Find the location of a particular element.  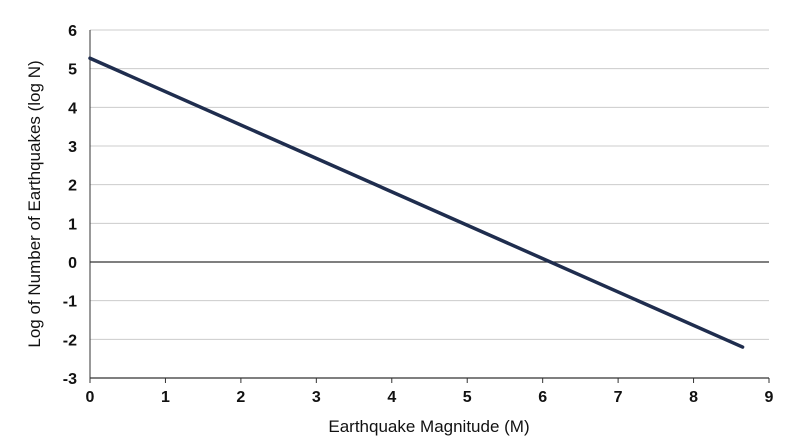

y-tick-label: 4 is located at coordinates (72, 108).